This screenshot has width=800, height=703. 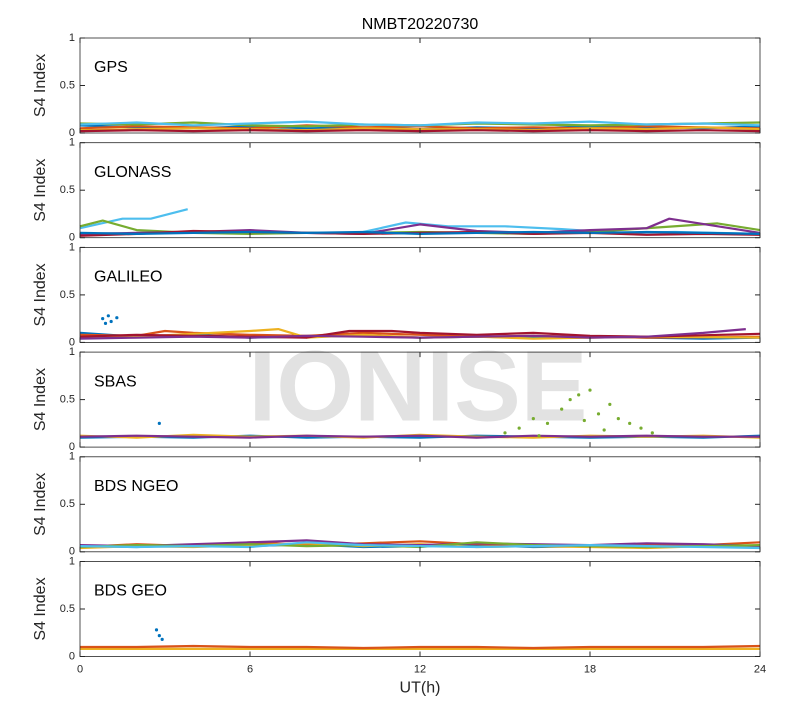 What do you see at coordinates (130, 591) in the screenshot?
I see `panel-label: BDS GEO` at bounding box center [130, 591].